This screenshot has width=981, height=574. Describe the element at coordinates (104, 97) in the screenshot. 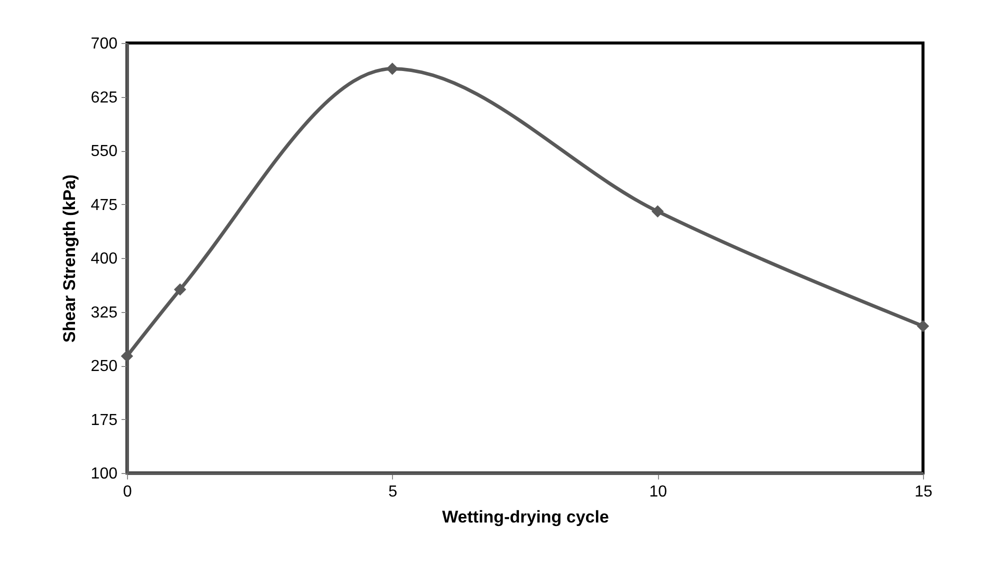

I see `y-tick-label: 625` at that location.